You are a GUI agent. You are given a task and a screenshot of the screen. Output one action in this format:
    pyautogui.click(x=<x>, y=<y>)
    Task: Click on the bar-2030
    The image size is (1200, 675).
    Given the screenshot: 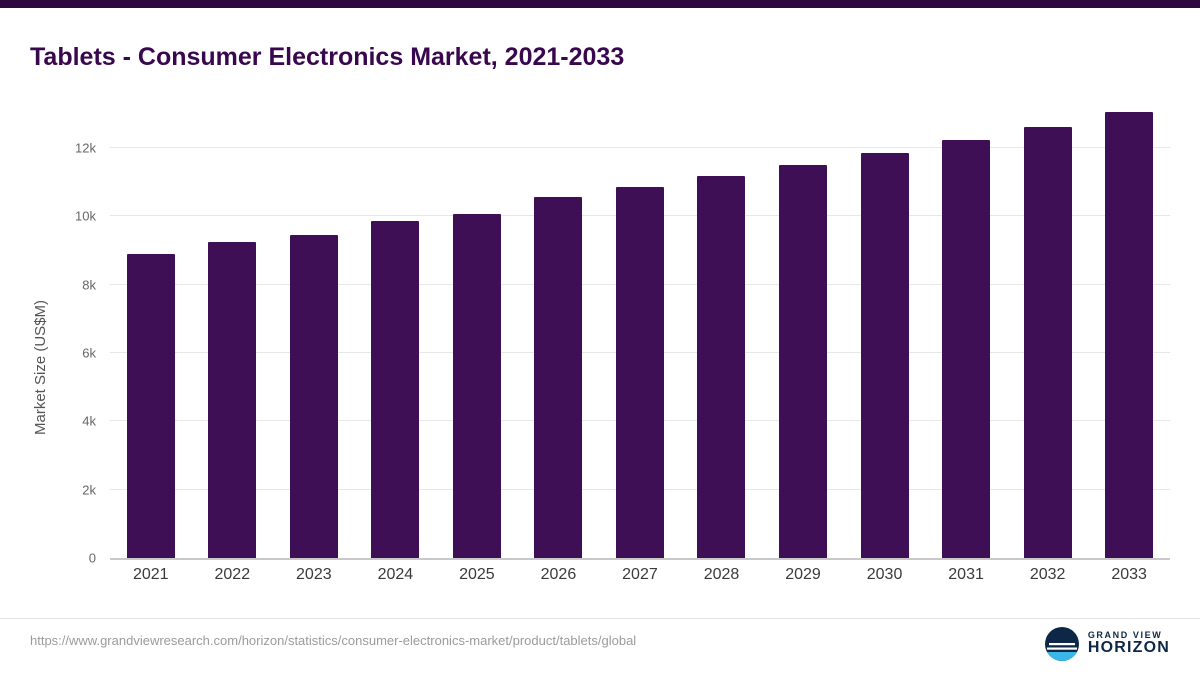 What is the action you would take?
    pyautogui.click(x=884, y=355)
    